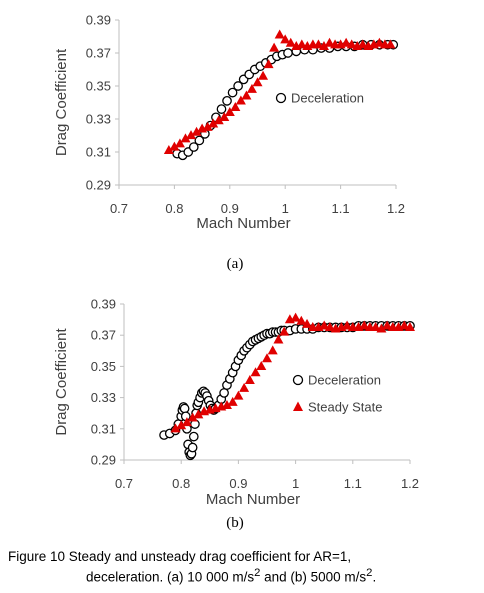 The image size is (484, 593). Describe the element at coordinates (257, 573) in the screenshot. I see `caption-sup-1: 2` at that location.